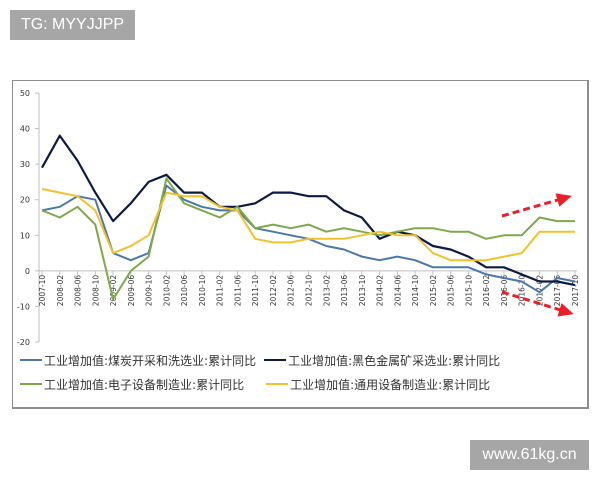  Describe the element at coordinates (113, 291) in the screenshot. I see `x-tick-label: 2009-02` at that location.